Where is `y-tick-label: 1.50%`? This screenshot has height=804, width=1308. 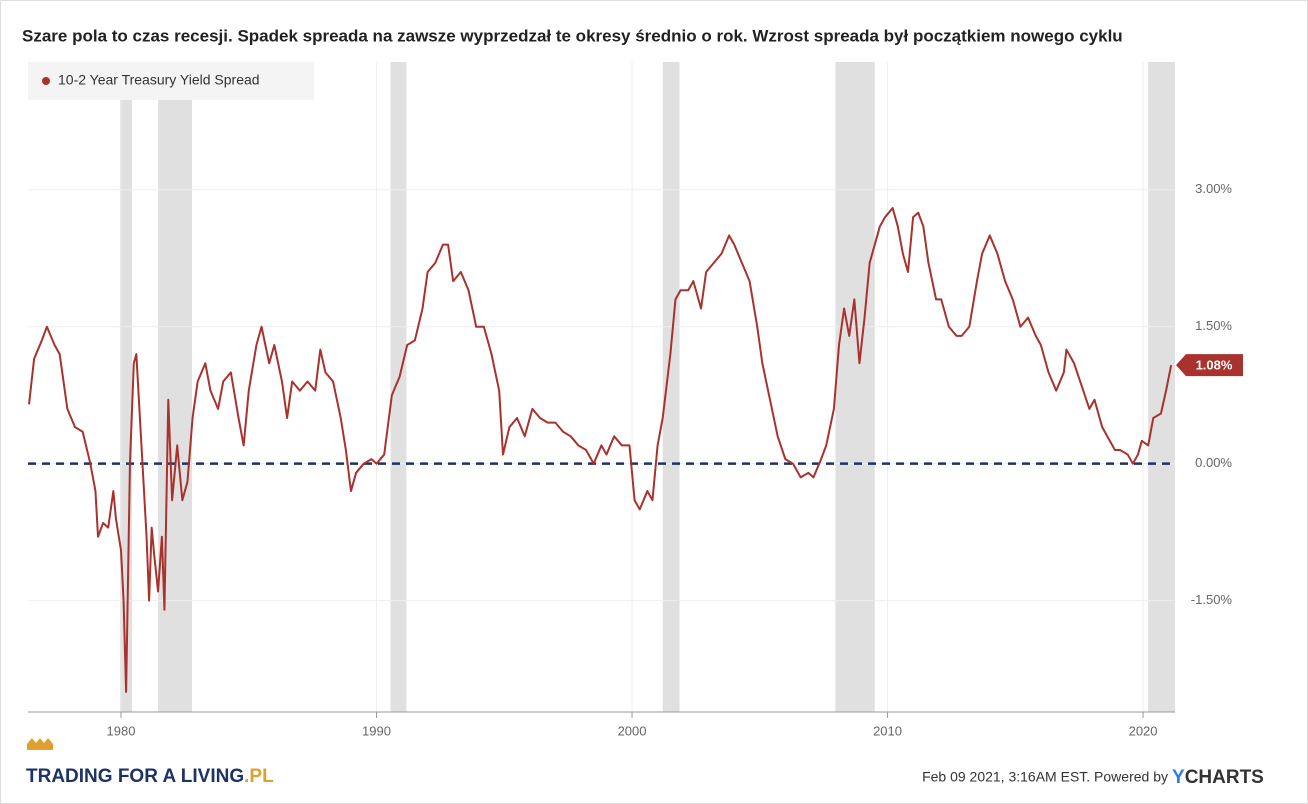 y-tick-label: 1.50% is located at coordinates (1213, 325).